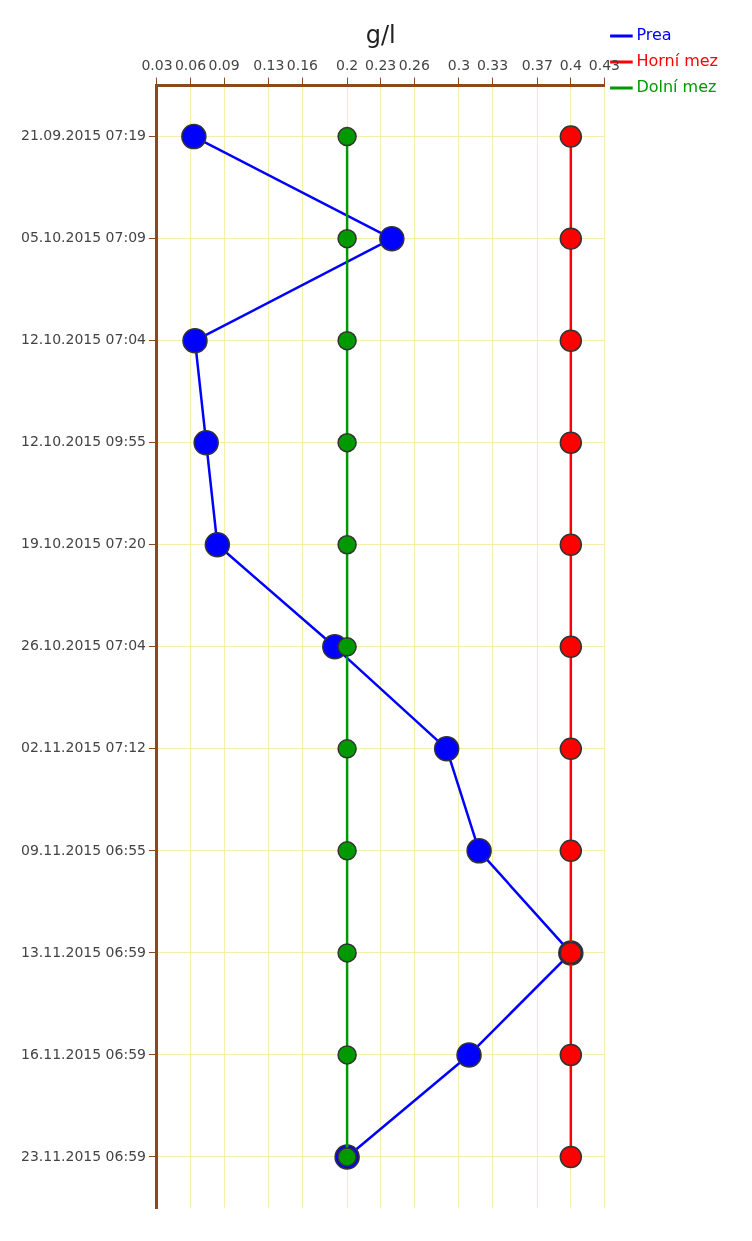 This screenshot has height=1241, width=752. What do you see at coordinates (83, 339) in the screenshot?
I see `y-tick-label: 12.10.2015 07:04` at bounding box center [83, 339].